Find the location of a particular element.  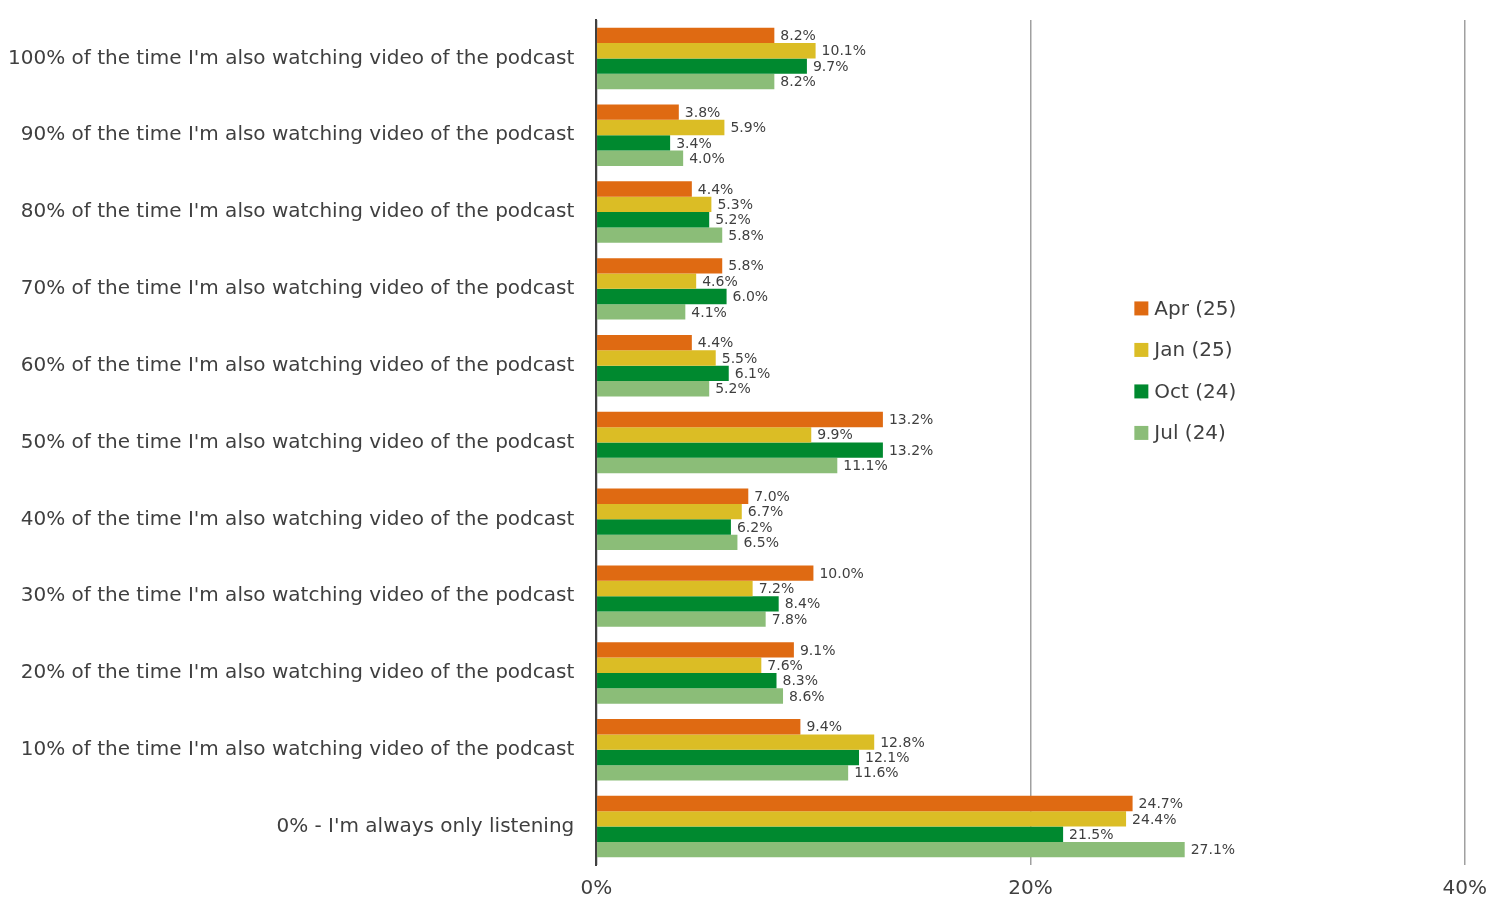

x-tick-label: 40% is located at coordinates (1464, 887).